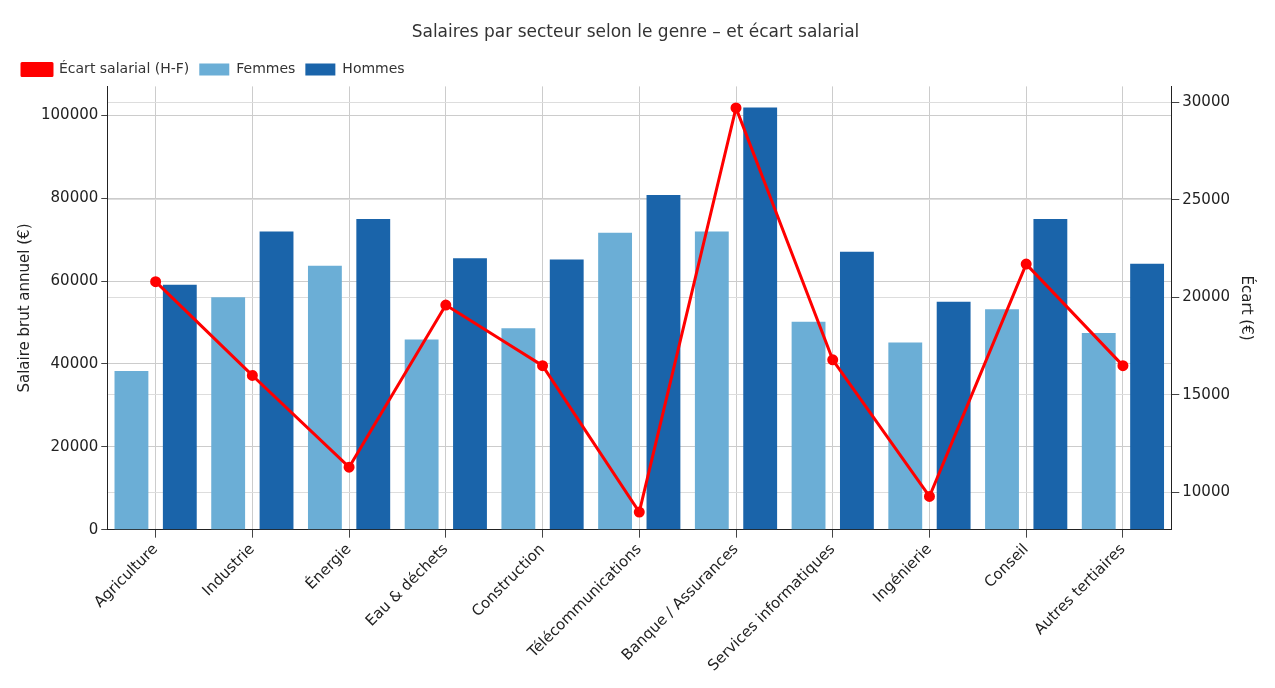 This screenshot has height=688, width=1275. What do you see at coordinates (74, 445) in the screenshot?
I see `y-tick-label: 20000` at bounding box center [74, 445].